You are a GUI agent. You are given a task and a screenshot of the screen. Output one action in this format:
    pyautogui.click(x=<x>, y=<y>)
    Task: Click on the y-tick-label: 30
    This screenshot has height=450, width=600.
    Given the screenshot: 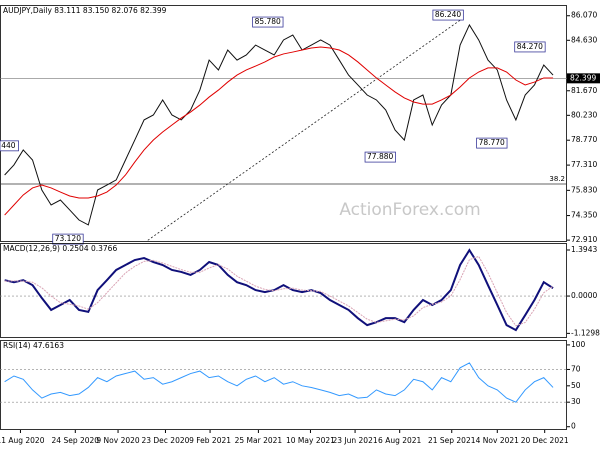 What is the action you would take?
    pyautogui.click(x=576, y=401)
    